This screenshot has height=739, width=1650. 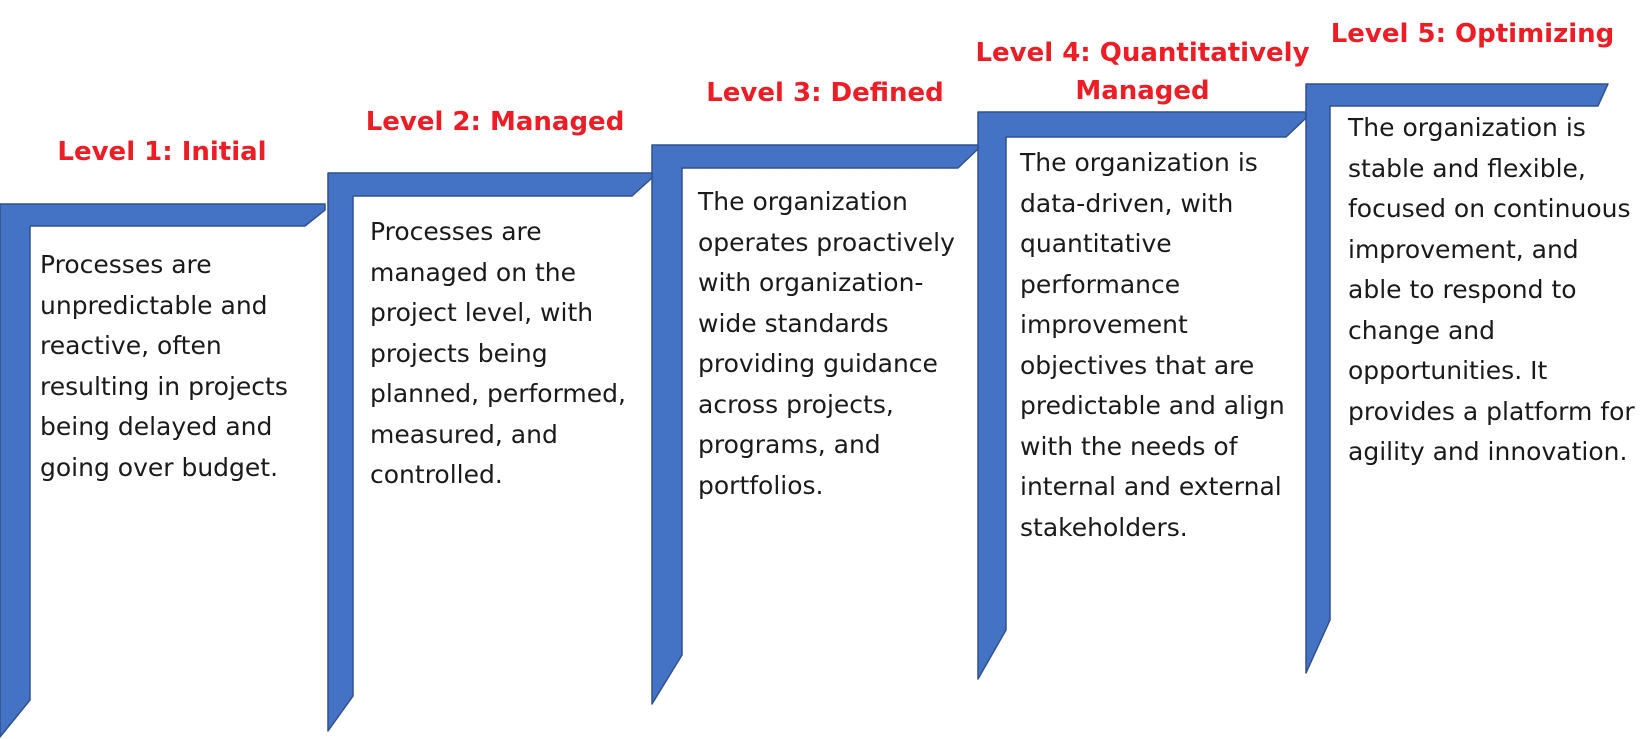 I want to click on step-5-shape, so click(x=1457, y=378).